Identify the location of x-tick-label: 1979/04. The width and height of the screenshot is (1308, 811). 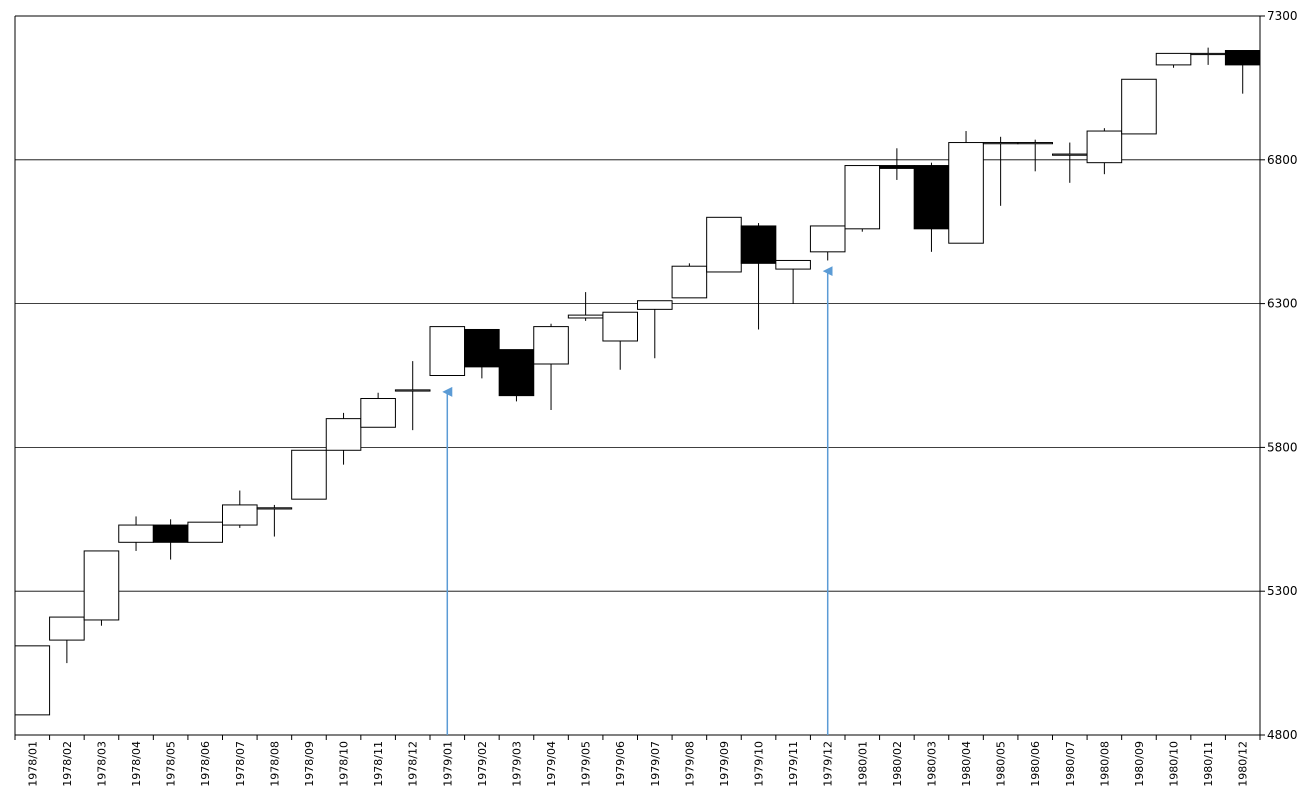
(551, 764).